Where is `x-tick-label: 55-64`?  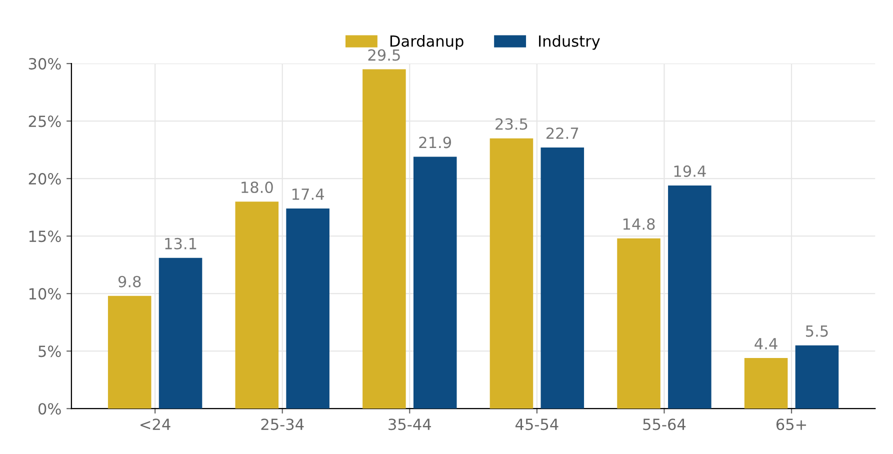
x-tick-label: 55-64 is located at coordinates (664, 424).